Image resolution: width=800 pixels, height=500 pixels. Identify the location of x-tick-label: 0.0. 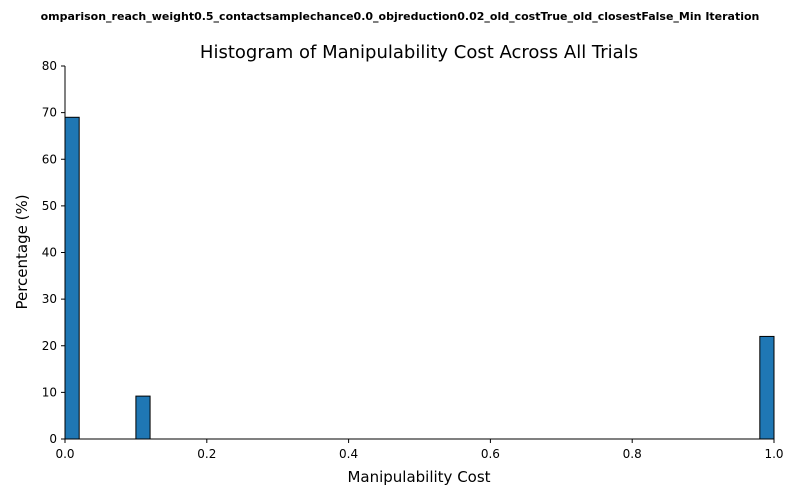
(64, 454).